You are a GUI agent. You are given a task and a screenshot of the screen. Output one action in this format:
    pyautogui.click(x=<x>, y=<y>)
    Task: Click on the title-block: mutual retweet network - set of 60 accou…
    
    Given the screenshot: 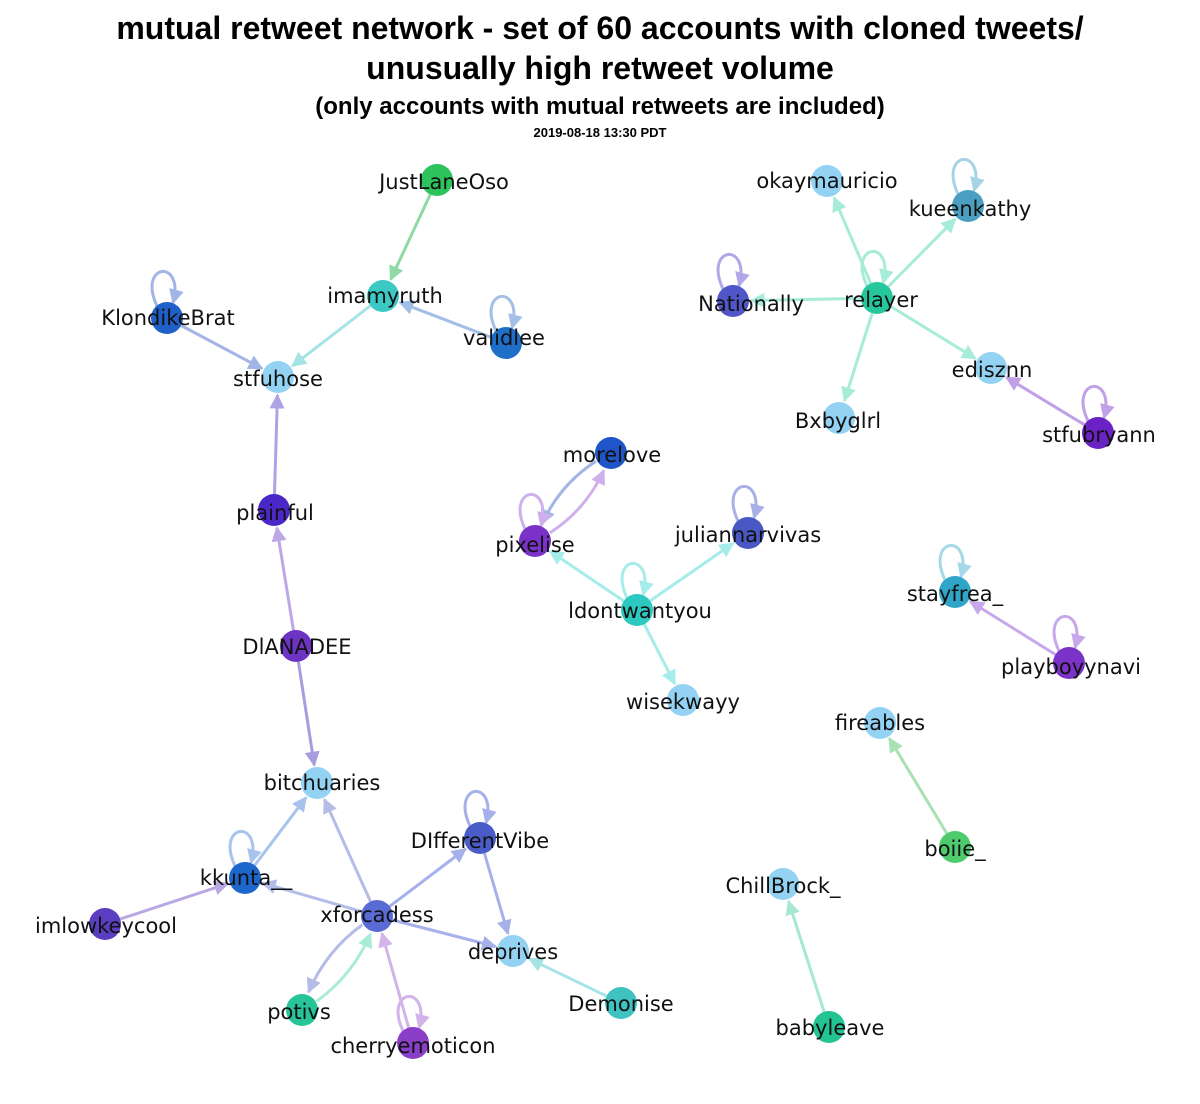 What is the action you would take?
    pyautogui.click(x=600, y=71)
    